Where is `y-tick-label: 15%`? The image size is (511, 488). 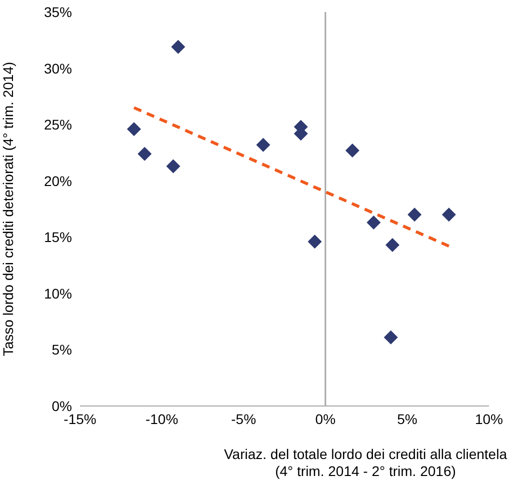 y-tick-label: 15% is located at coordinates (58, 237).